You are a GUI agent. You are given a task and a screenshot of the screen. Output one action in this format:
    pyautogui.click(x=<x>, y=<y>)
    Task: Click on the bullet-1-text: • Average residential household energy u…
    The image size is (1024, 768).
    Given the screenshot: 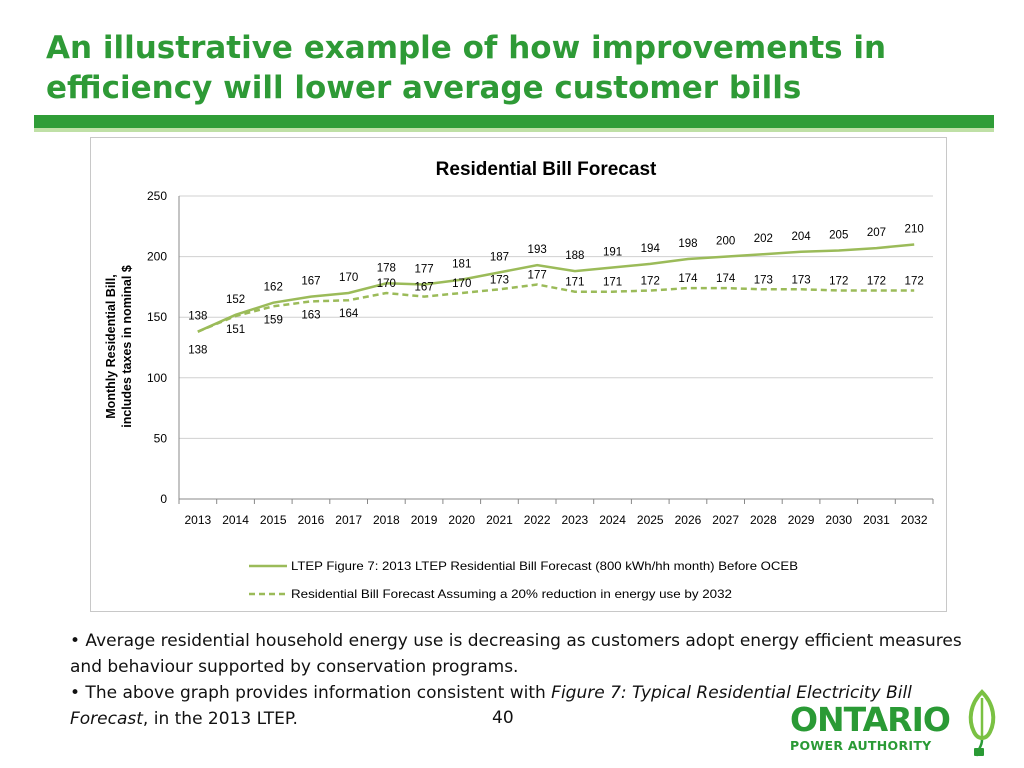 What is the action you would take?
    pyautogui.click(x=516, y=654)
    